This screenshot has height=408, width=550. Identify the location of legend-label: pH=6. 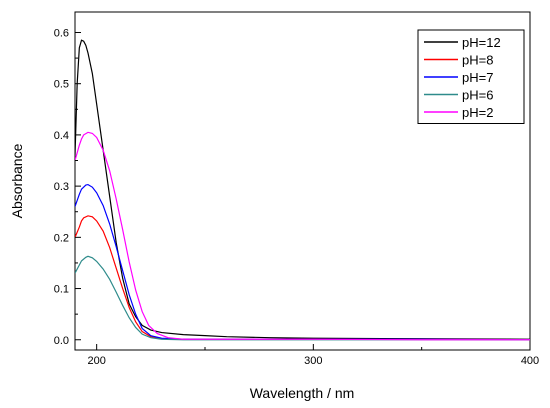
(477, 95).